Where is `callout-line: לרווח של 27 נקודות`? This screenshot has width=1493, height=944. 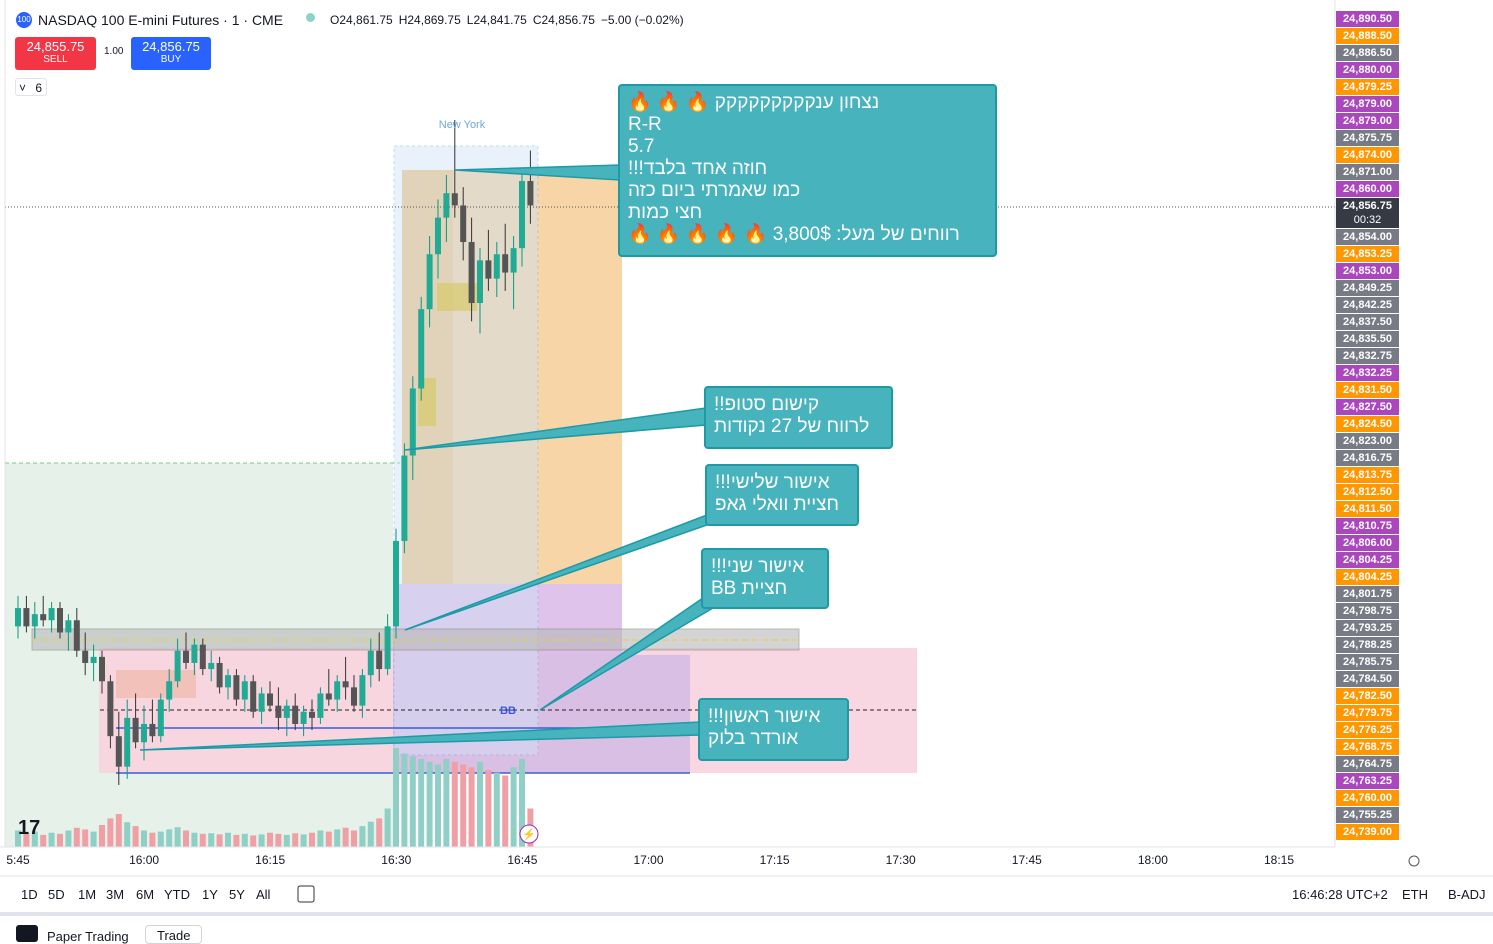 callout-line: לרווח של 27 נקודות is located at coordinates (792, 426).